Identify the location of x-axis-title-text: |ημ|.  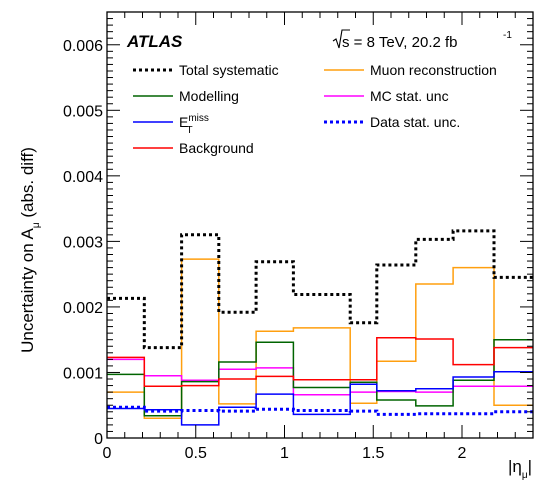
(520, 469).